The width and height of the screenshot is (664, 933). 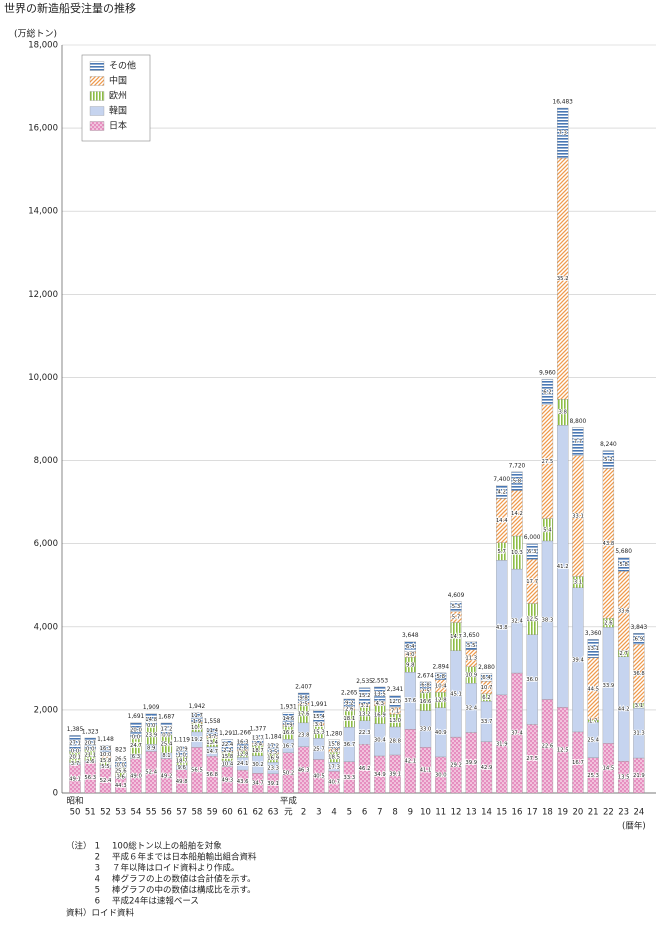 I want to click on notes-label: （注）, so click(x=79, y=846).